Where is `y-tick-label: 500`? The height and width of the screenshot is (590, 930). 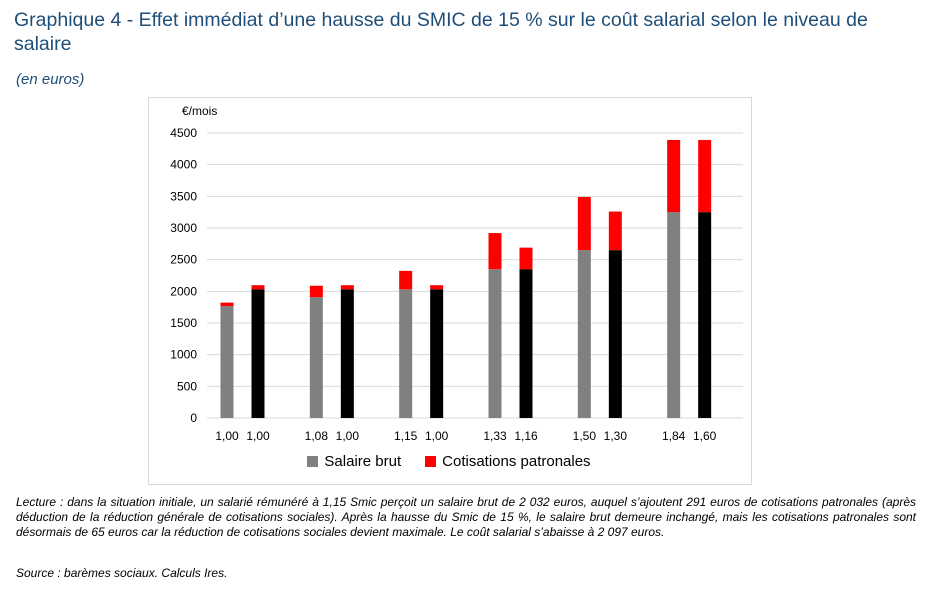
y-tick-label: 500 is located at coordinates (187, 386).